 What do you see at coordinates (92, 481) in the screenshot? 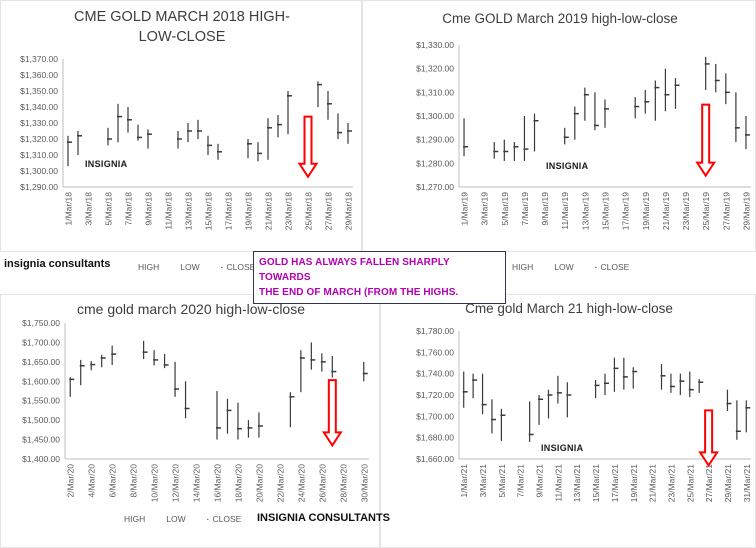
I see `x-axis-tick-label: 4/Mar/20` at bounding box center [92, 481].